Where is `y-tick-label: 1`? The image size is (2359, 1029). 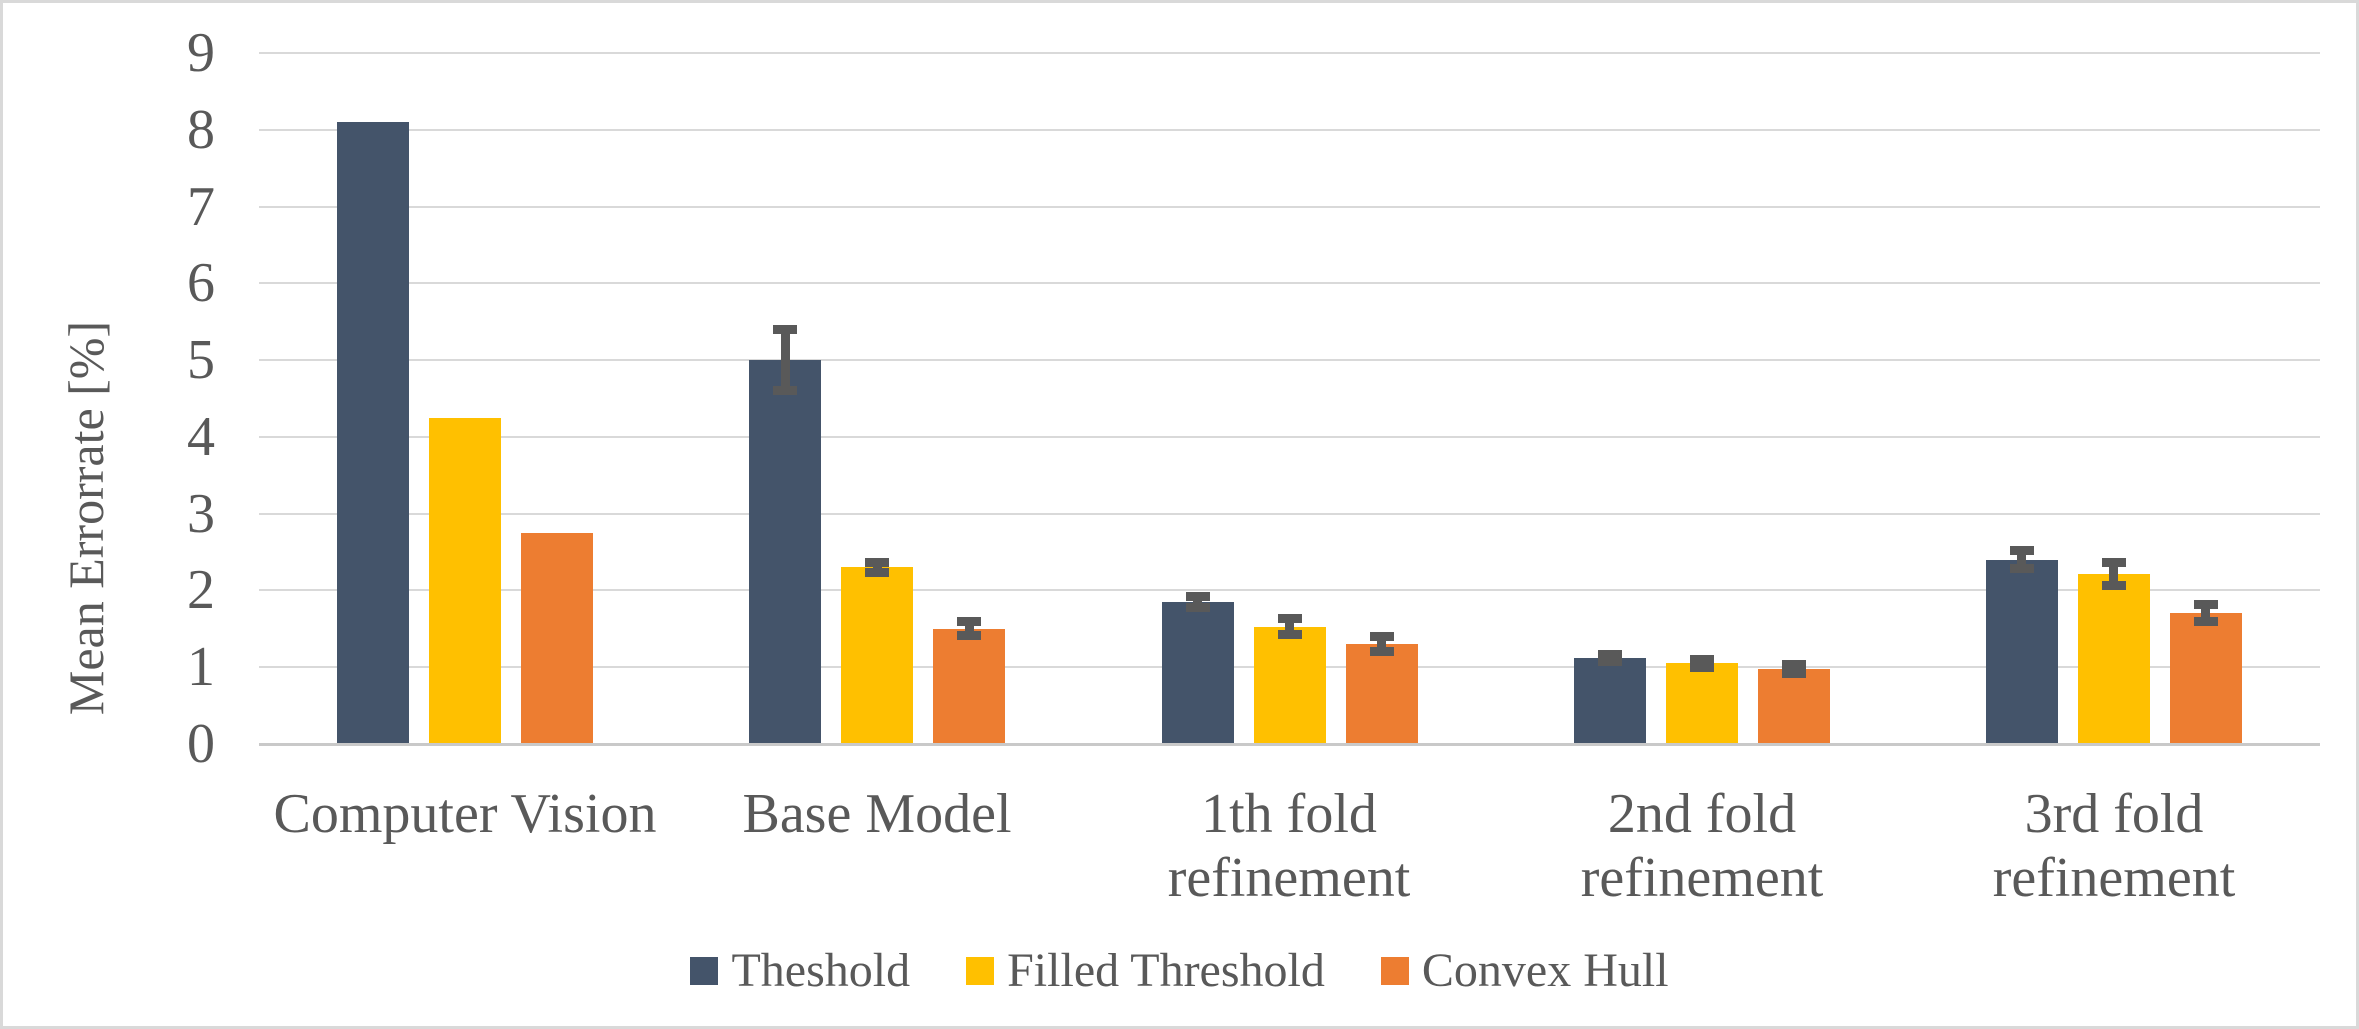
y-tick-label: 1 is located at coordinates (201, 667).